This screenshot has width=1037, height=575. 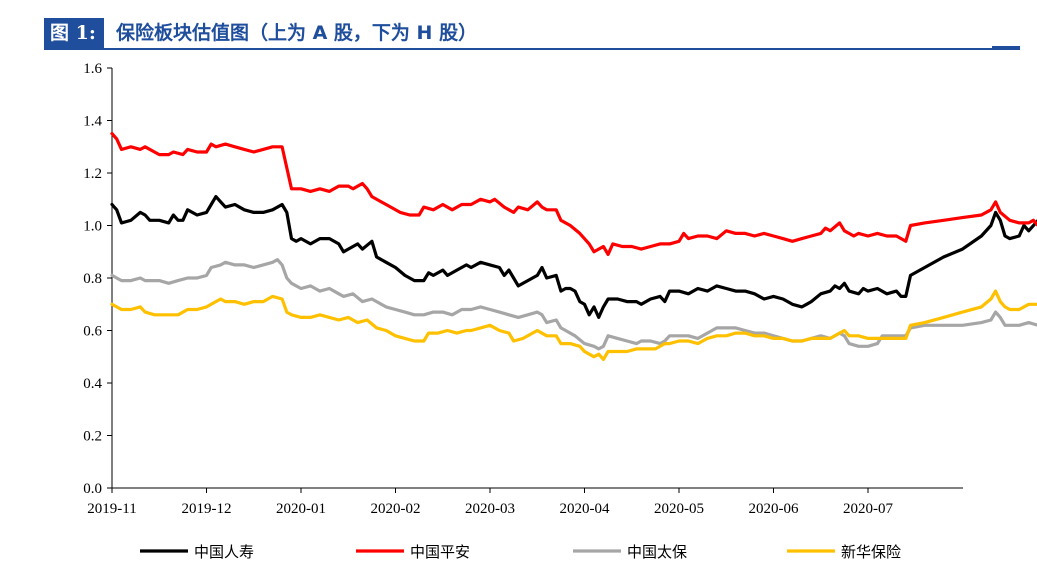 What do you see at coordinates (440, 552) in the screenshot?
I see `legend-label: 中国平安` at bounding box center [440, 552].